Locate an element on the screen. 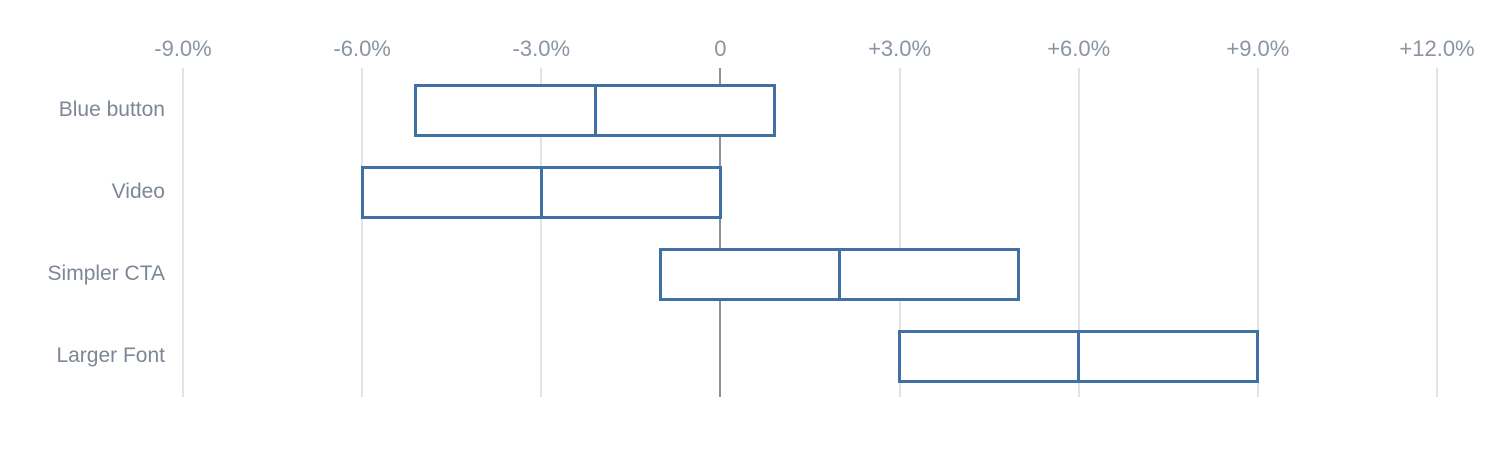  category-label-video: Video is located at coordinates (138, 191).